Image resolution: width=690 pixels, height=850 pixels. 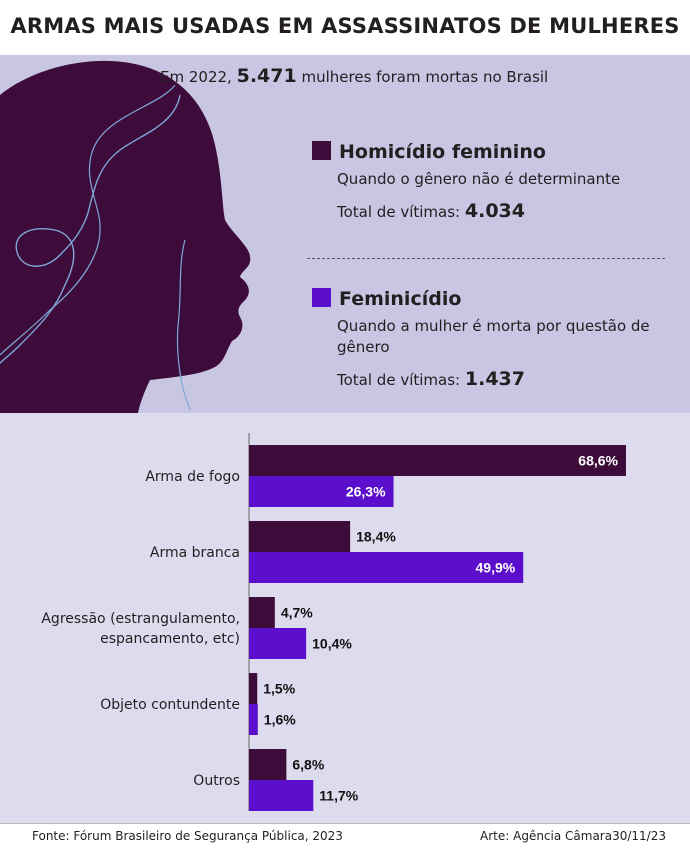 I want to click on intro-suffix: mulheres foram mortas no Brasil, so click(x=425, y=77).